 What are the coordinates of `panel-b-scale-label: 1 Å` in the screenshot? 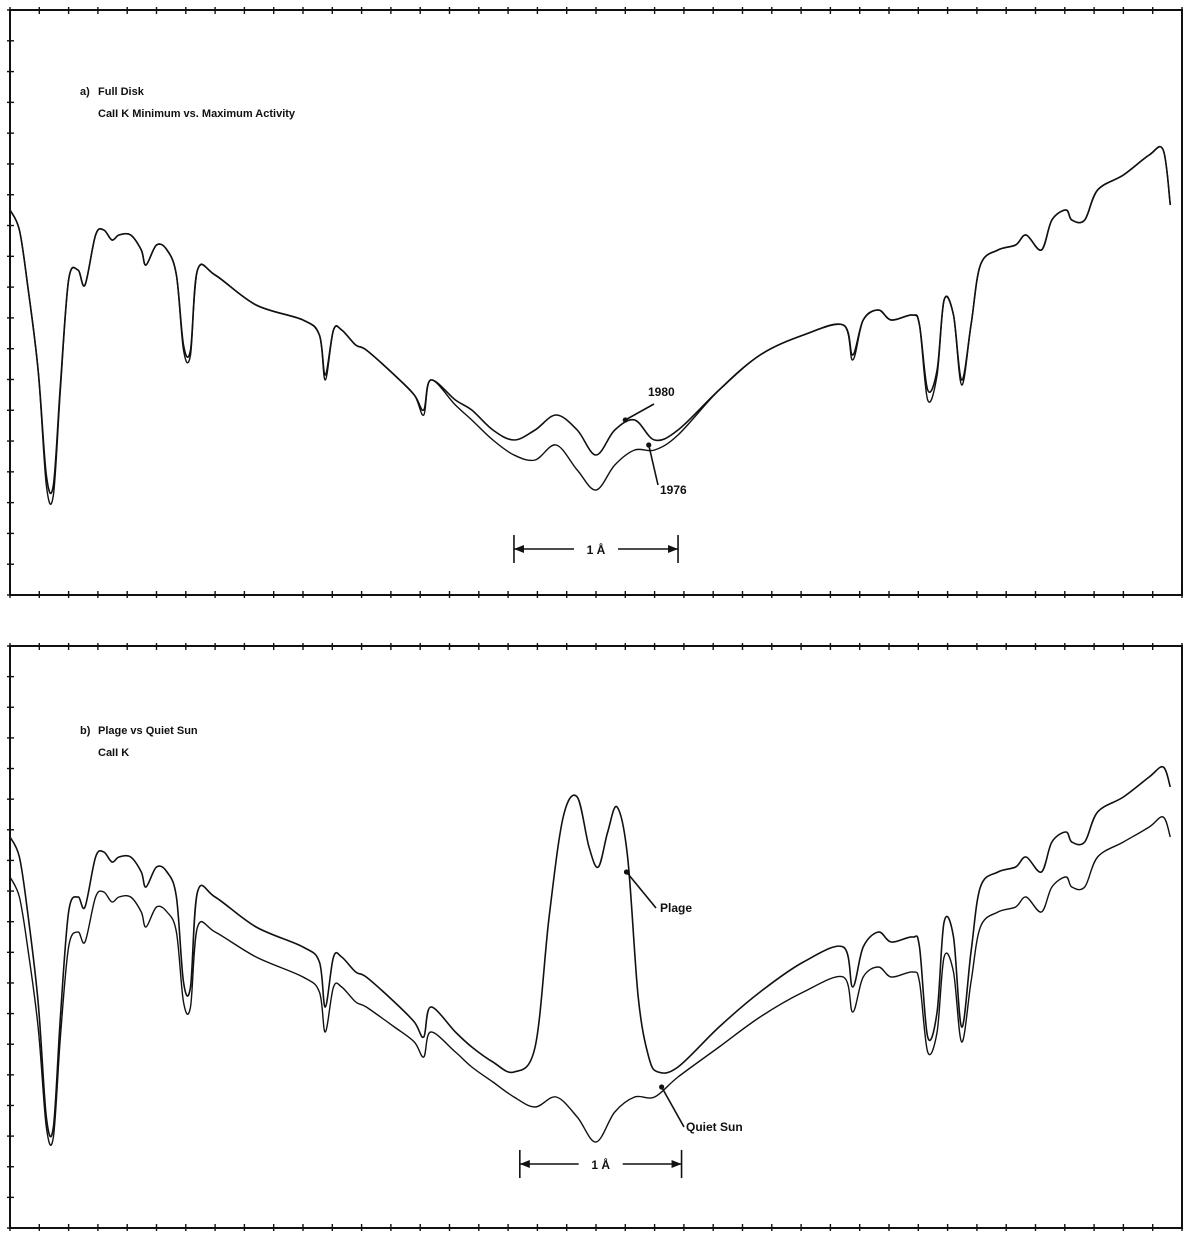 It's located at (600, 1164).